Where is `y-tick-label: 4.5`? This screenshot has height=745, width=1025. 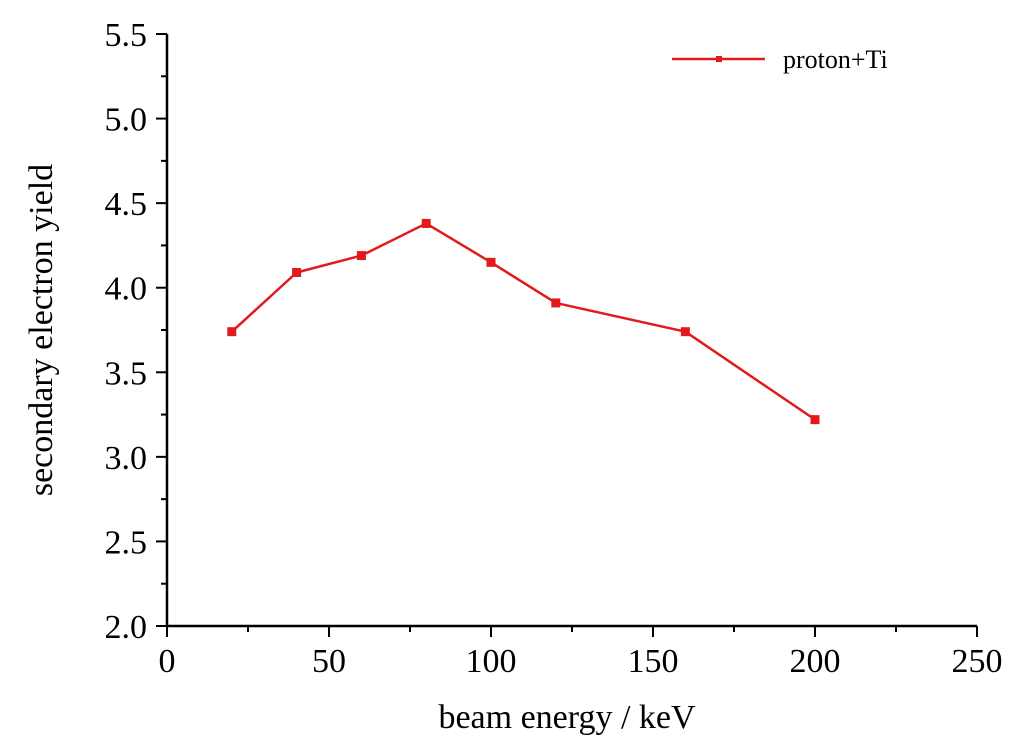 y-tick-label: 4.5 is located at coordinates (126, 204).